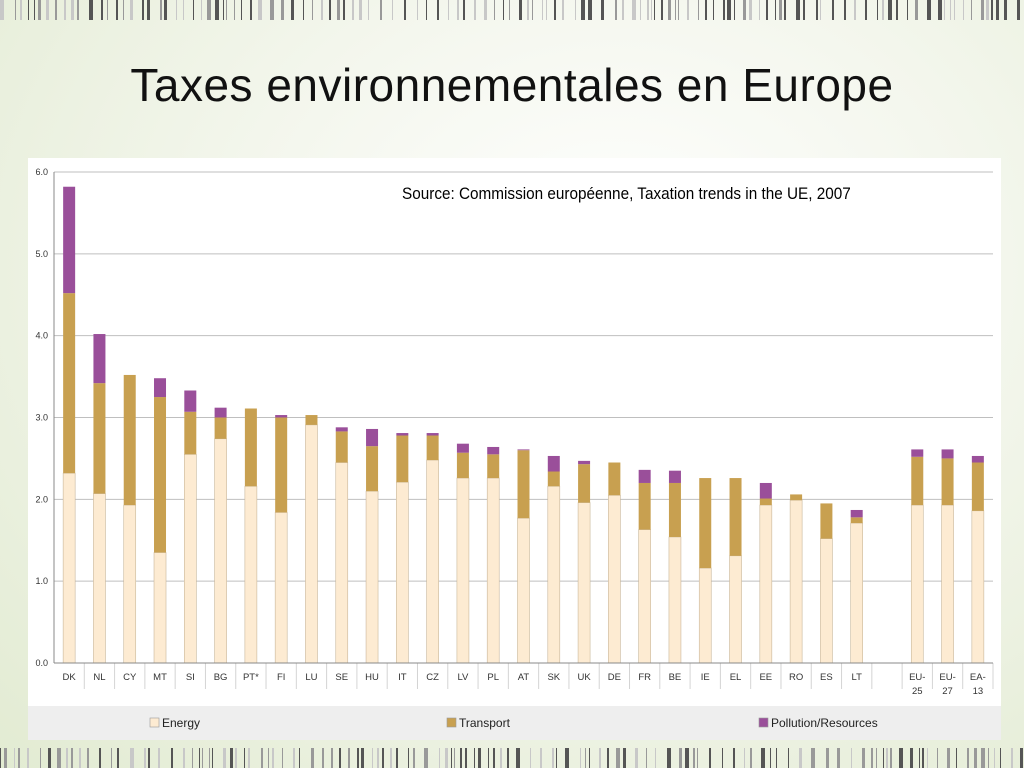  I want to click on x-category-label: PL, so click(493, 677).